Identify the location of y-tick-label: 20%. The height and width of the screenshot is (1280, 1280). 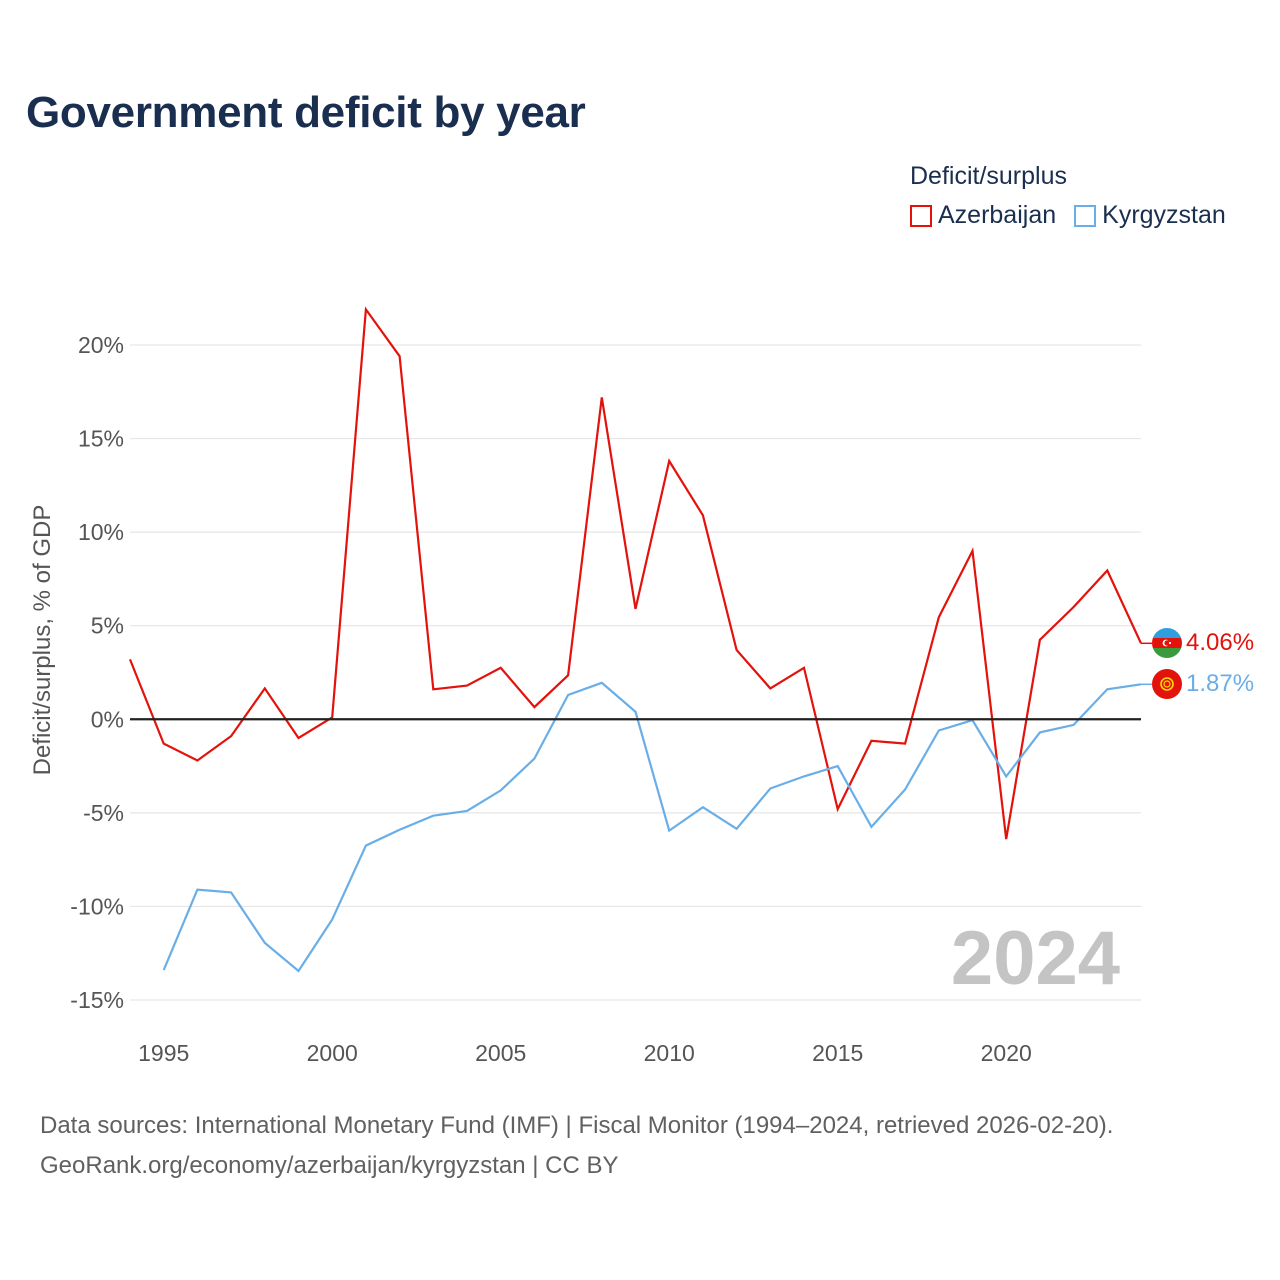
(101, 345).